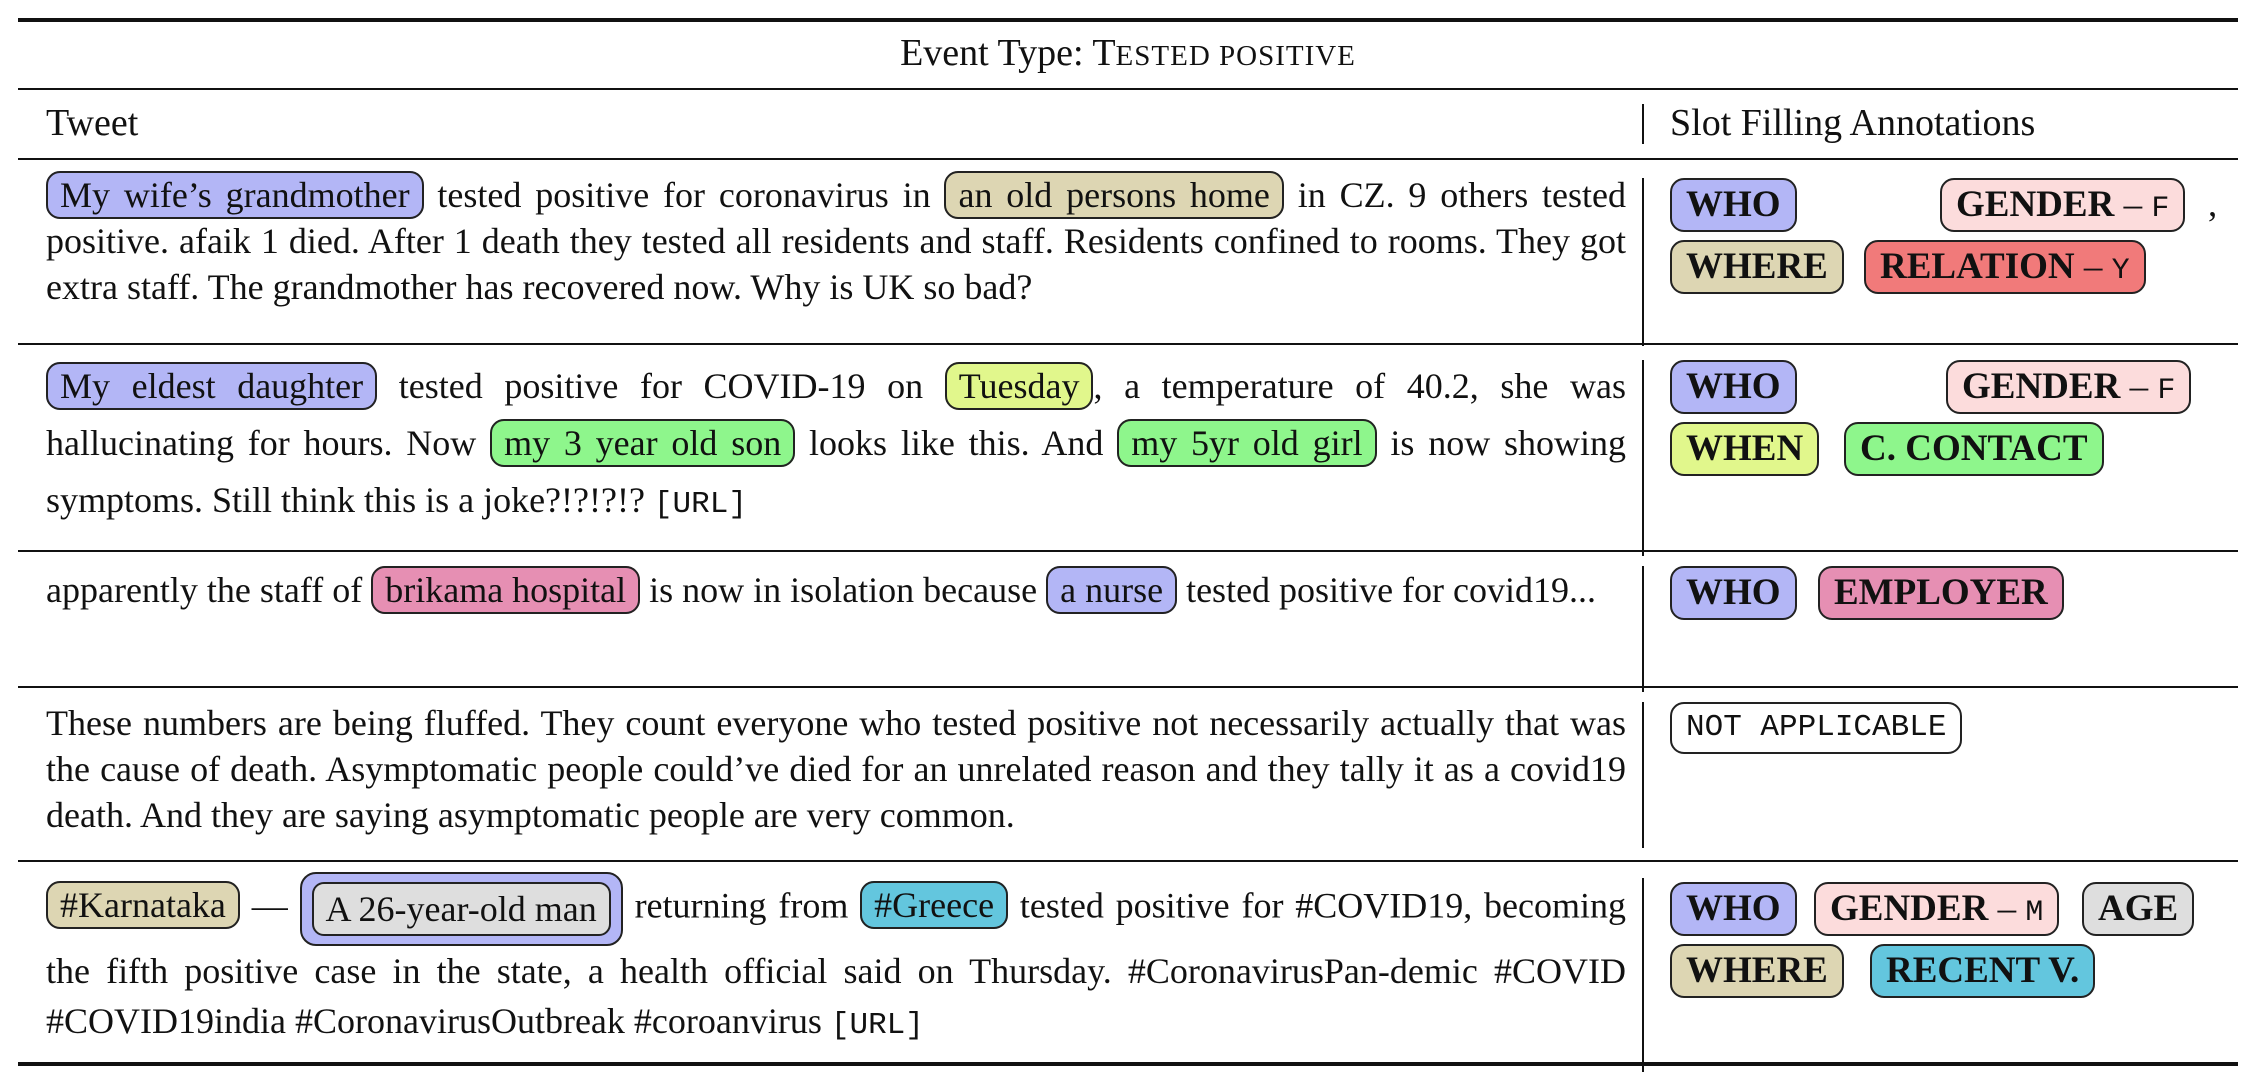 The image size is (2256, 1080). What do you see at coordinates (1128, 159) in the screenshot?
I see `header-rule` at bounding box center [1128, 159].